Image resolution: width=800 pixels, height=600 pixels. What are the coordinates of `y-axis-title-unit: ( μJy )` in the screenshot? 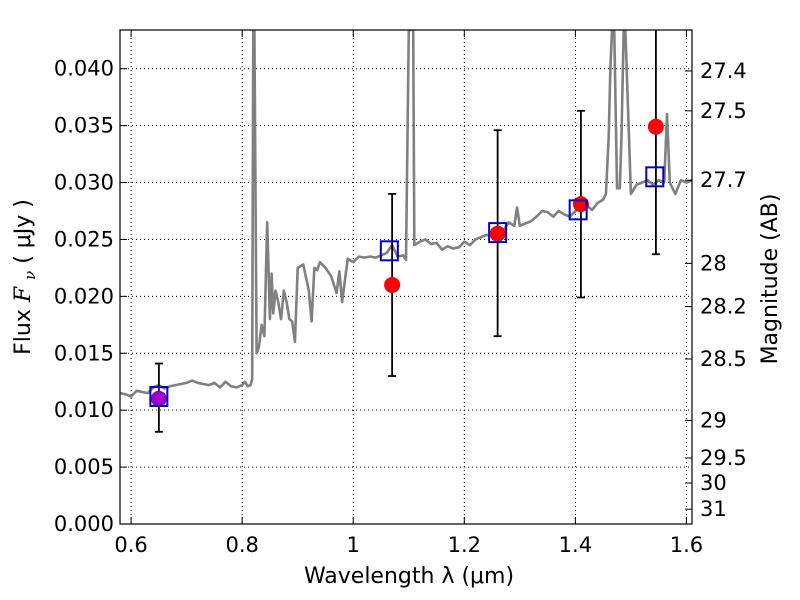 It's located at (23, 231).